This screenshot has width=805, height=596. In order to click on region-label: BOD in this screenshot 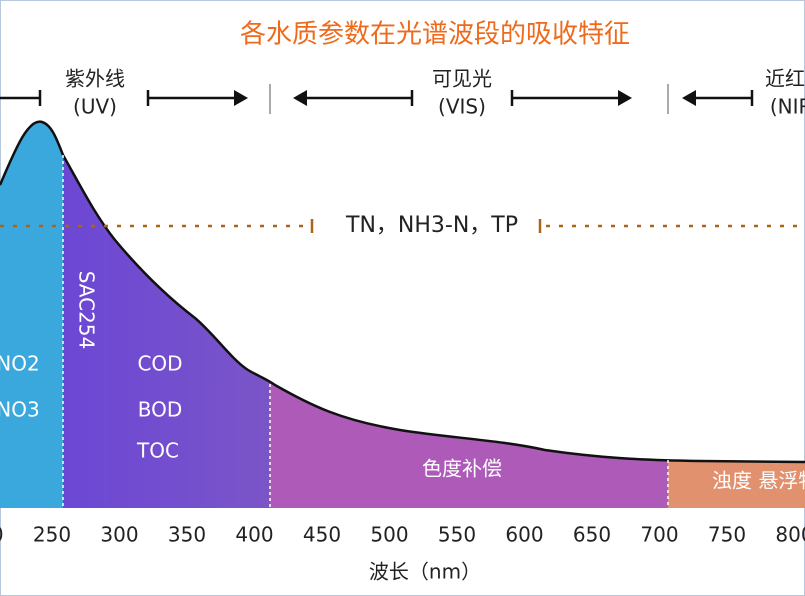, I will do `click(160, 410)`.